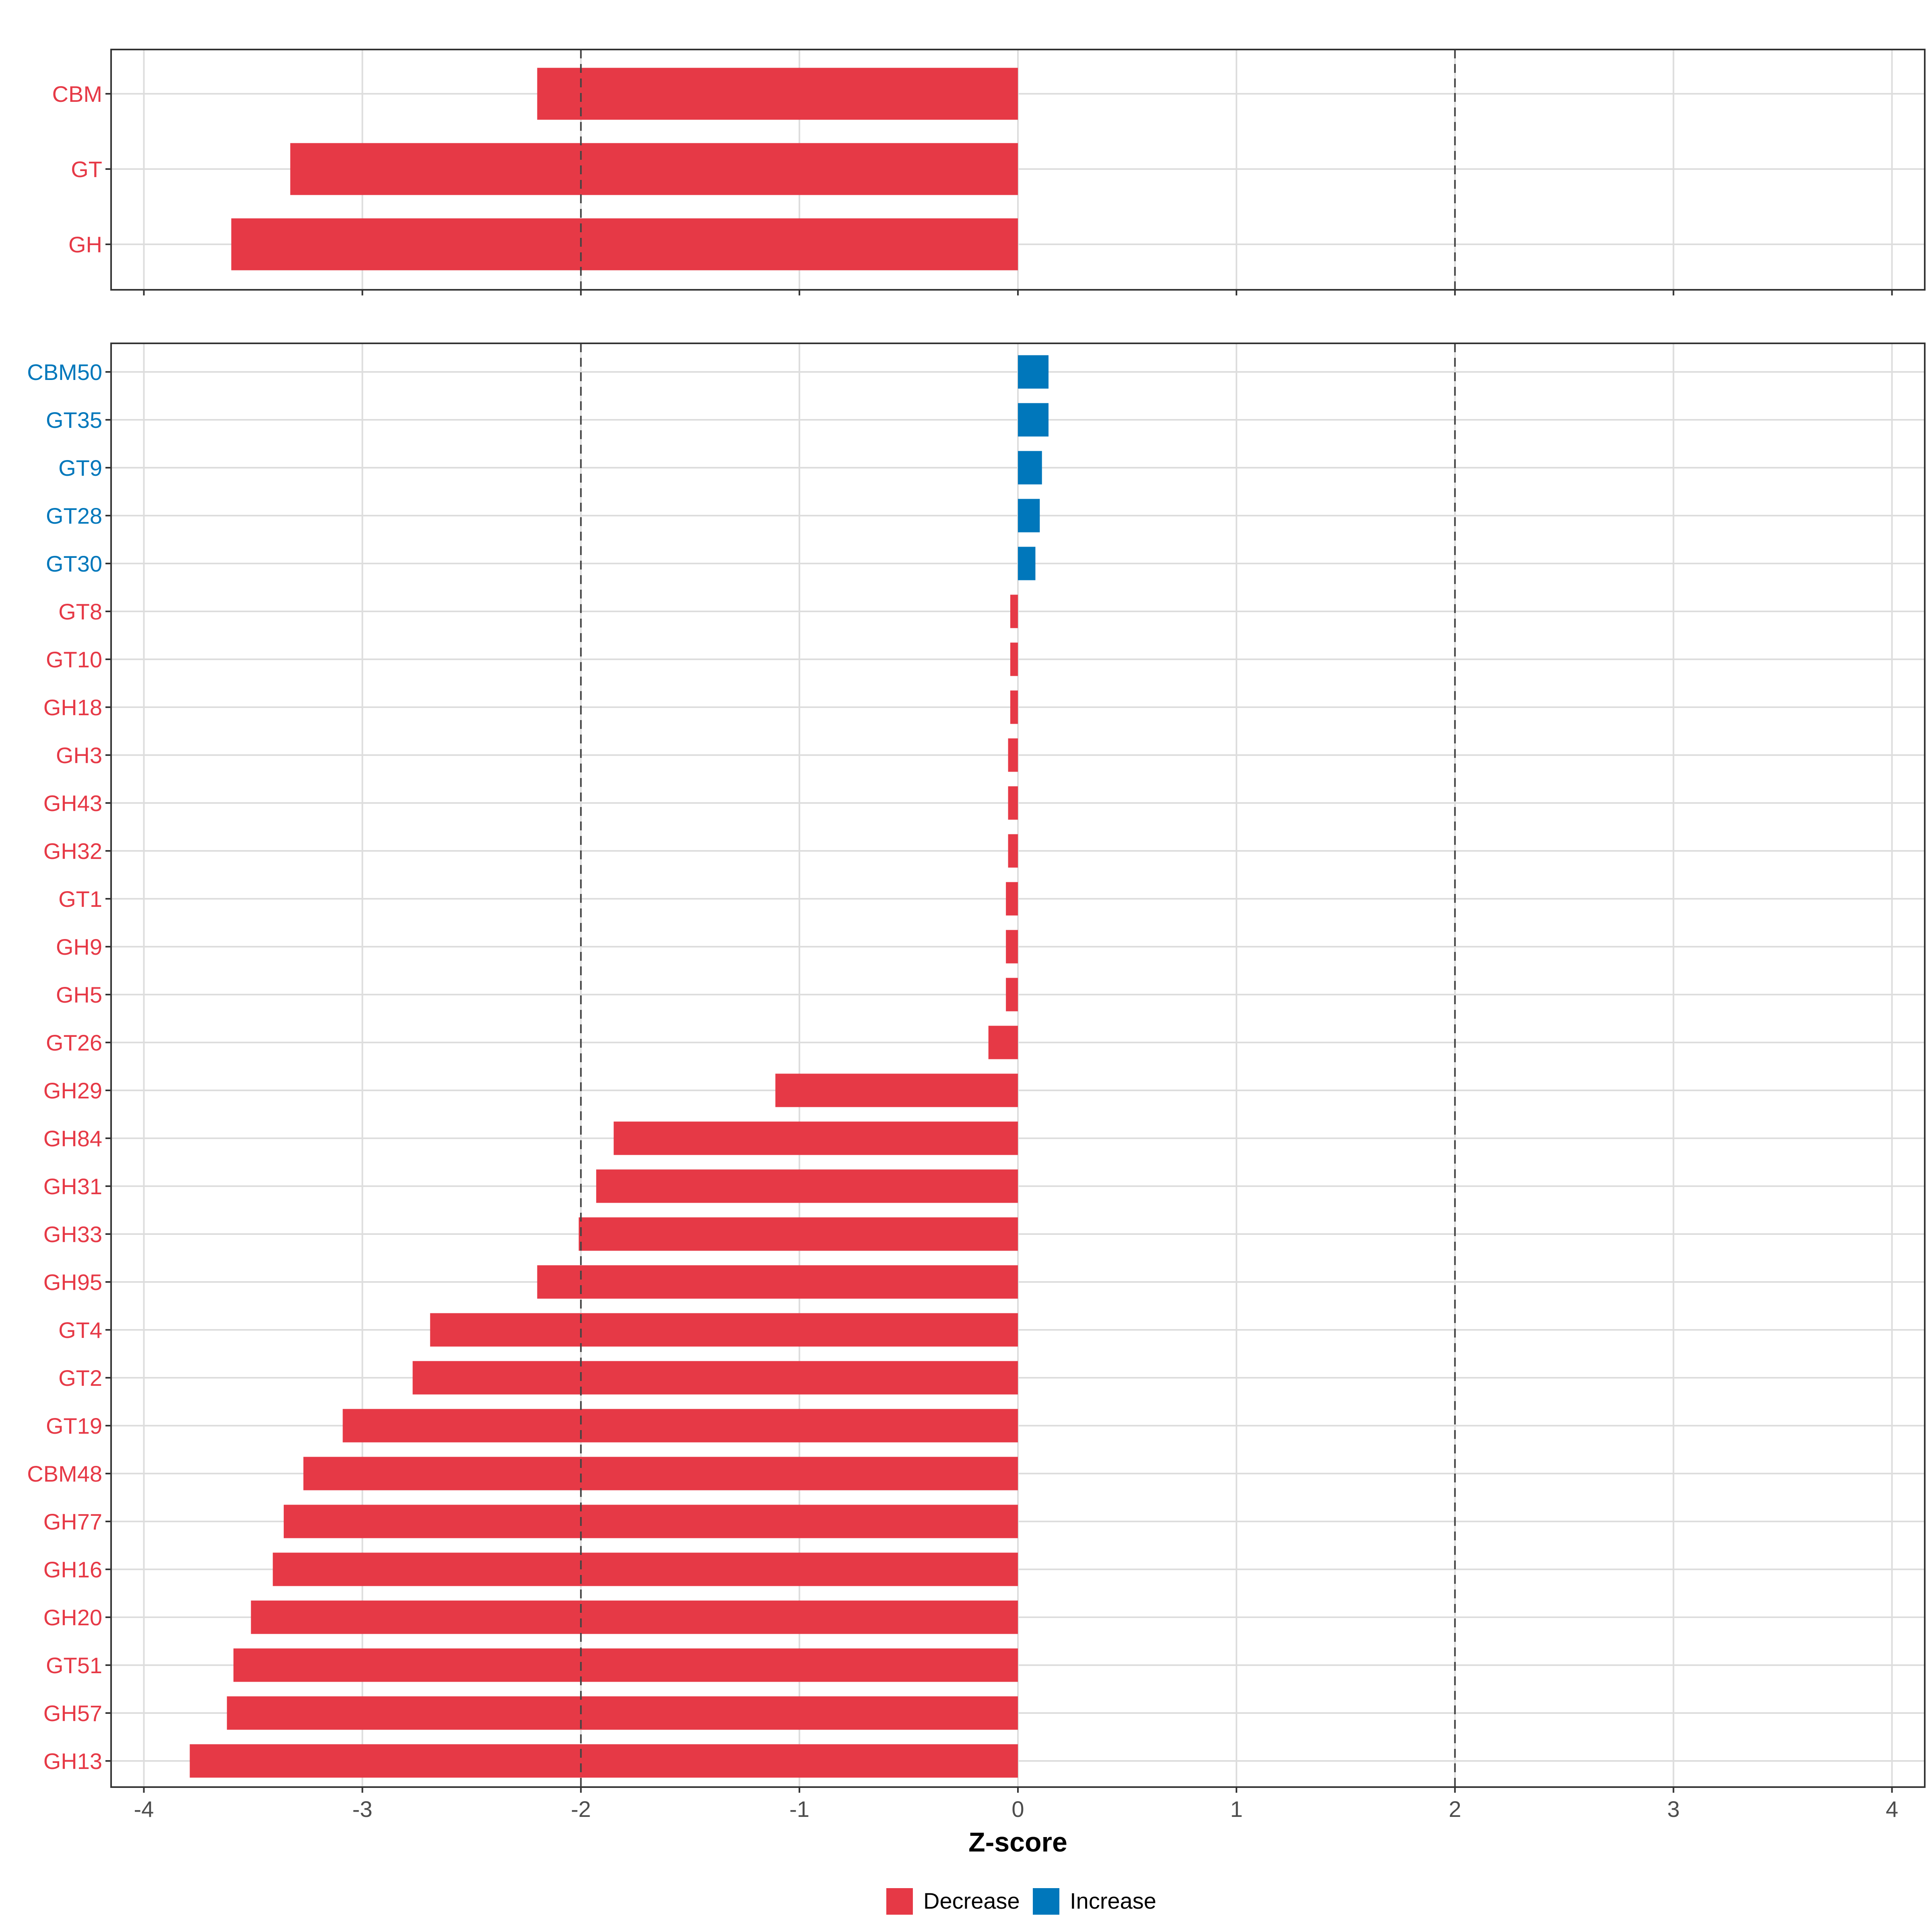  Describe the element at coordinates (1012, 899) in the screenshot. I see `bar-gt1` at that location.